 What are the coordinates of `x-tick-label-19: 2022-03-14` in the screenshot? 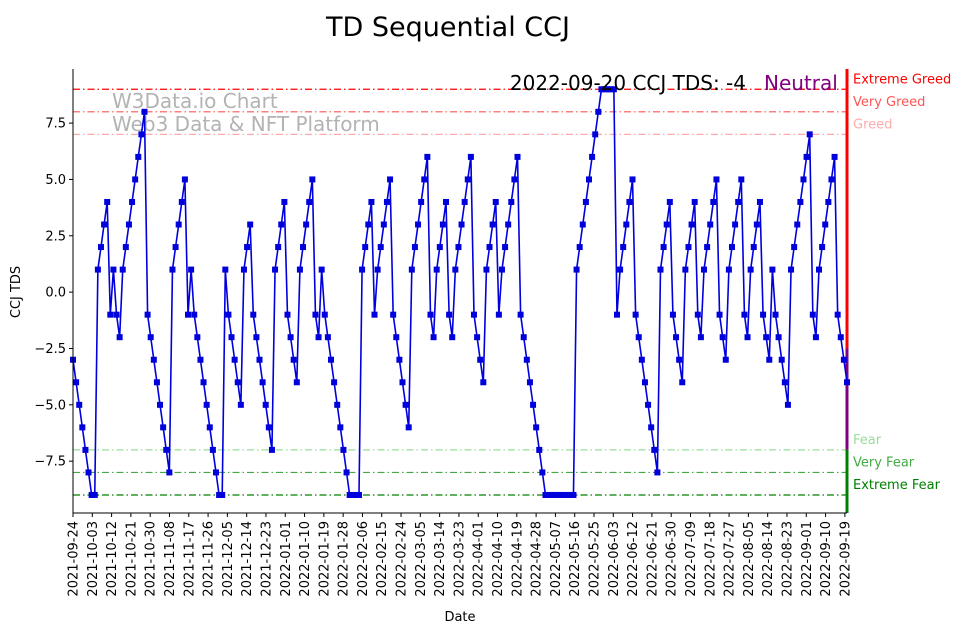 It's located at (440, 559).